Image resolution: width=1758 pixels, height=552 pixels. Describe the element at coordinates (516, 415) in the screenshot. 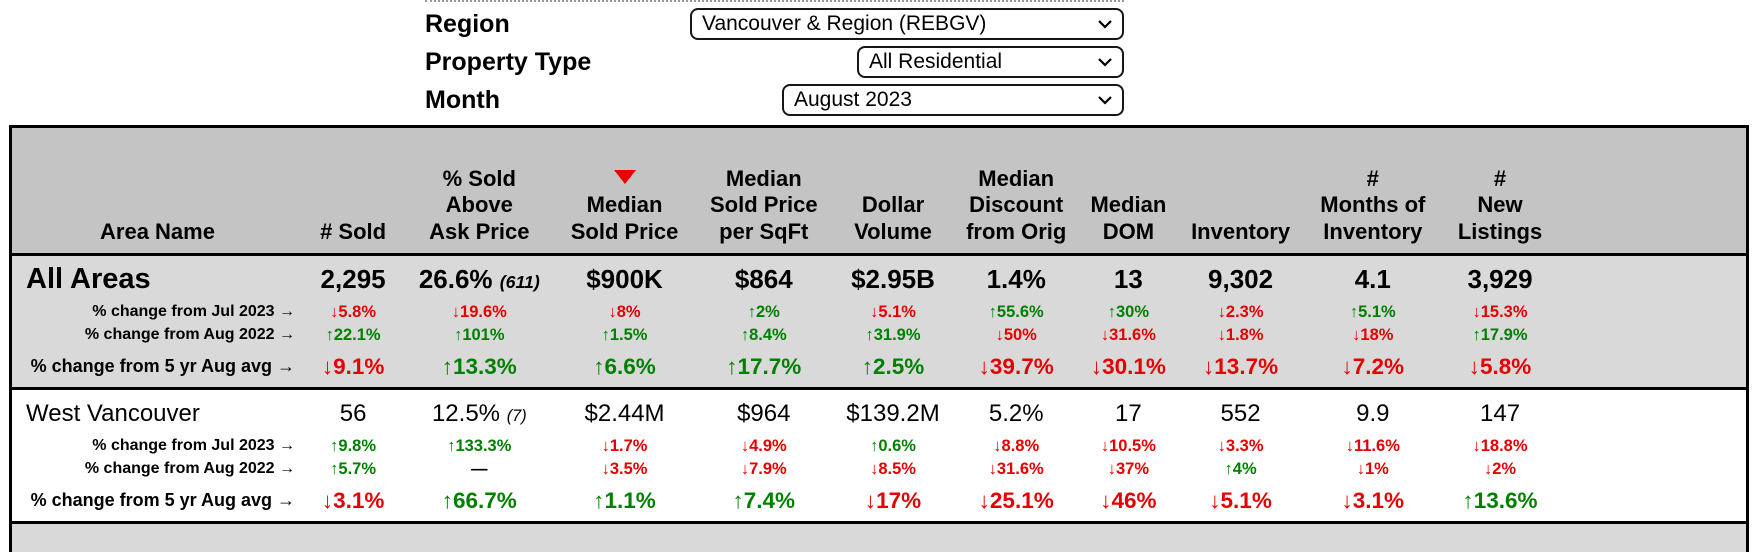

I see `metric-note: (7)` at that location.